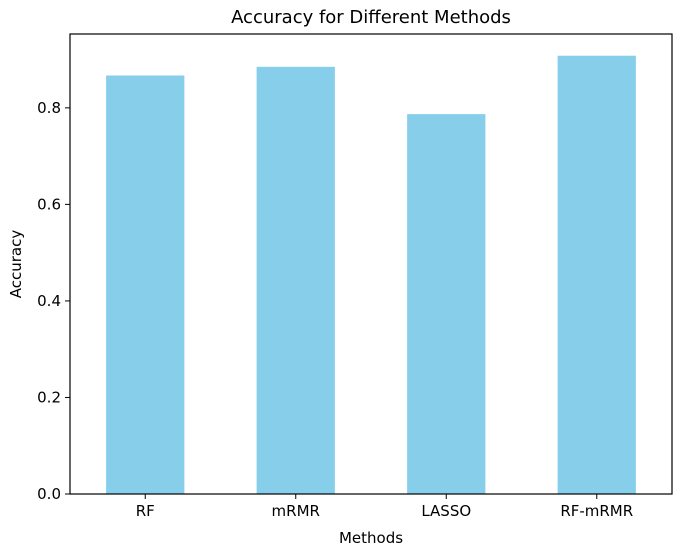 The image size is (685, 551). Describe the element at coordinates (295, 280) in the screenshot. I see `bar-mrmr` at that location.